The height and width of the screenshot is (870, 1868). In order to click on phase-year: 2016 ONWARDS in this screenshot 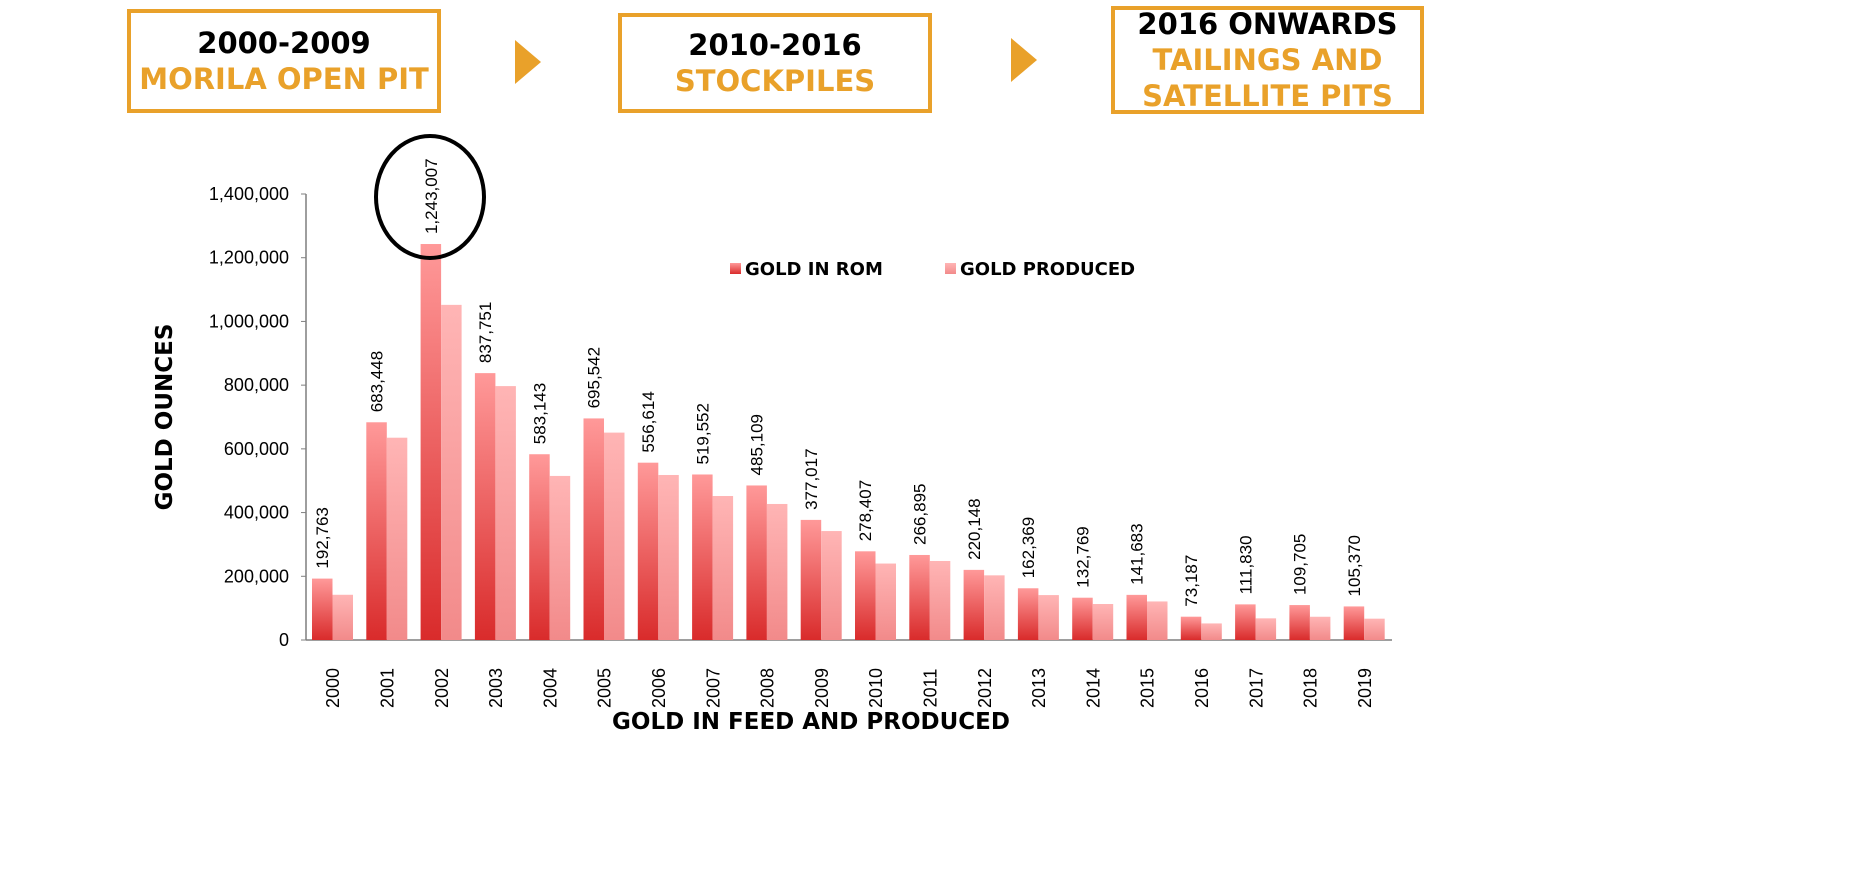, I will do `click(1267, 24)`.